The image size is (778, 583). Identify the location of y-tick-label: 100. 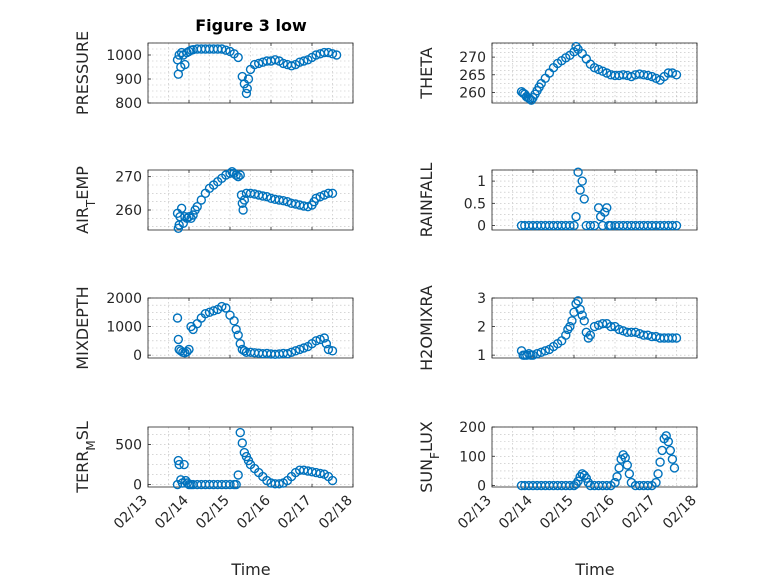
(472, 457).